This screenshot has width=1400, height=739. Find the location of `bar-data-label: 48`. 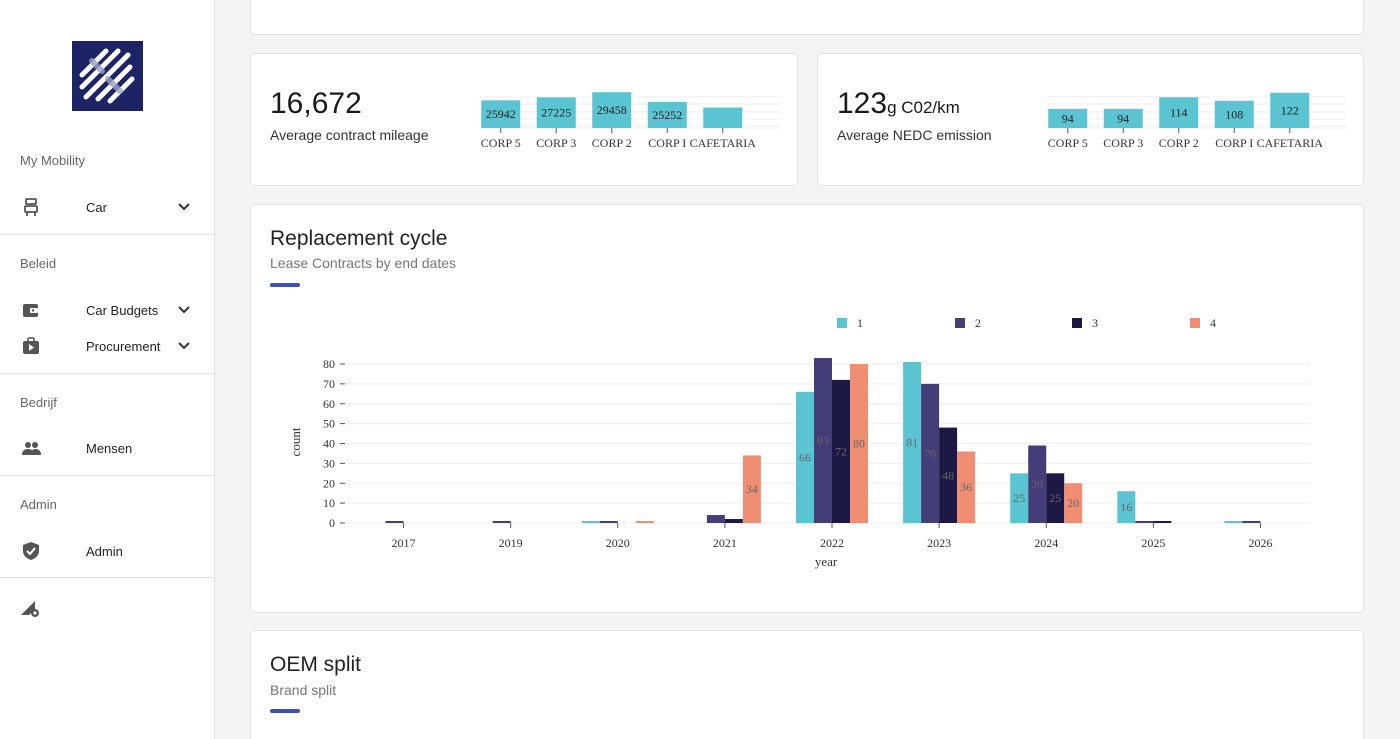

bar-data-label: 48 is located at coordinates (948, 475).